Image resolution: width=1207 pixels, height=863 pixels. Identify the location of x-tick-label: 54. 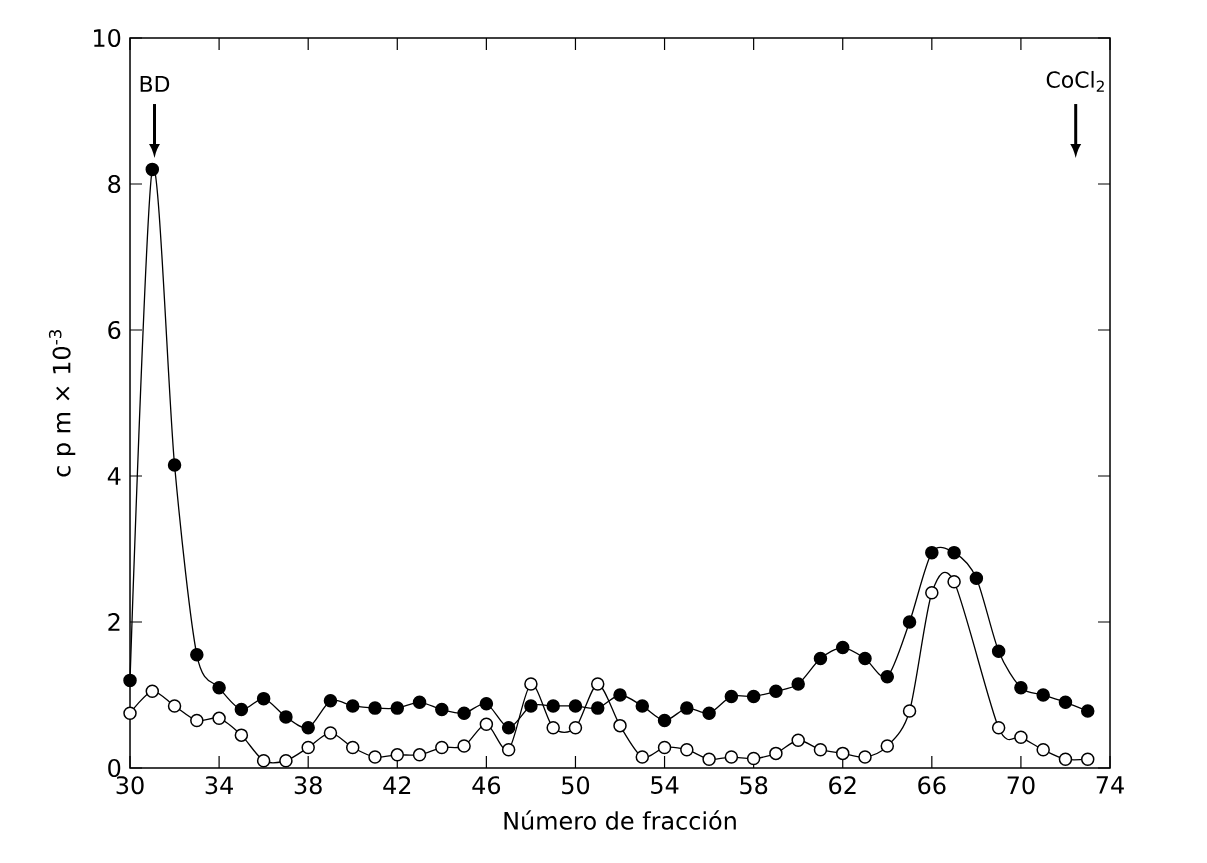
(665, 785).